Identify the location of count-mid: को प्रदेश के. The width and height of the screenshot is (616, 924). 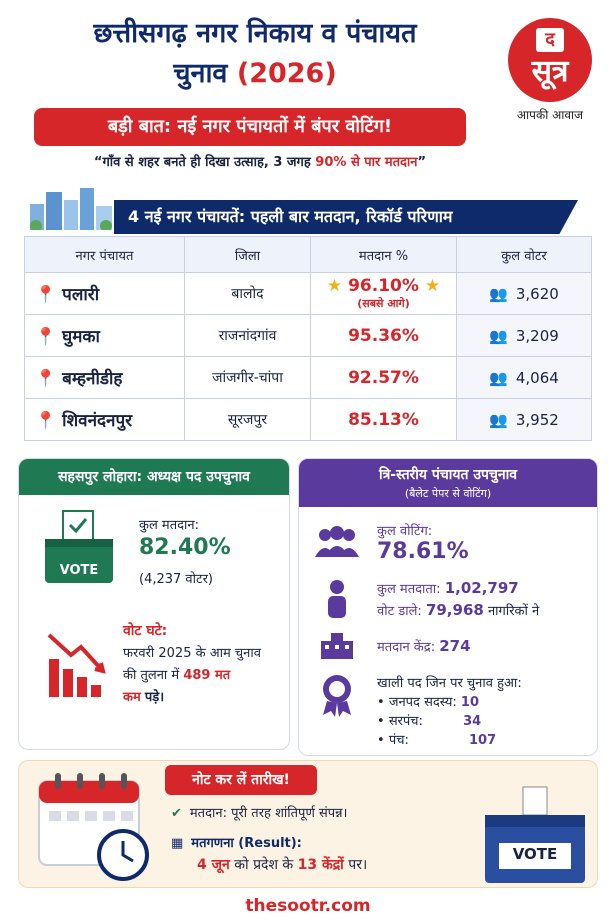
(264, 865).